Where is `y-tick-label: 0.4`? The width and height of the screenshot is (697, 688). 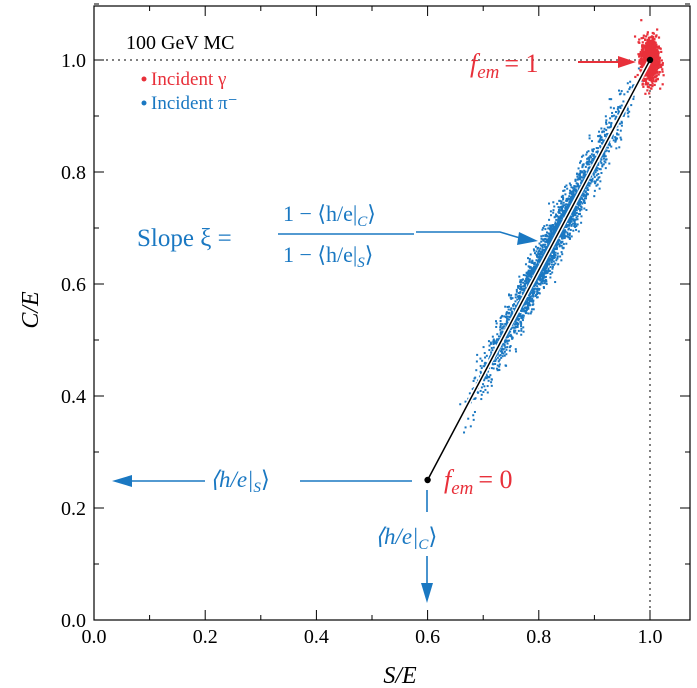
y-tick-label: 0.4 is located at coordinates (73, 397).